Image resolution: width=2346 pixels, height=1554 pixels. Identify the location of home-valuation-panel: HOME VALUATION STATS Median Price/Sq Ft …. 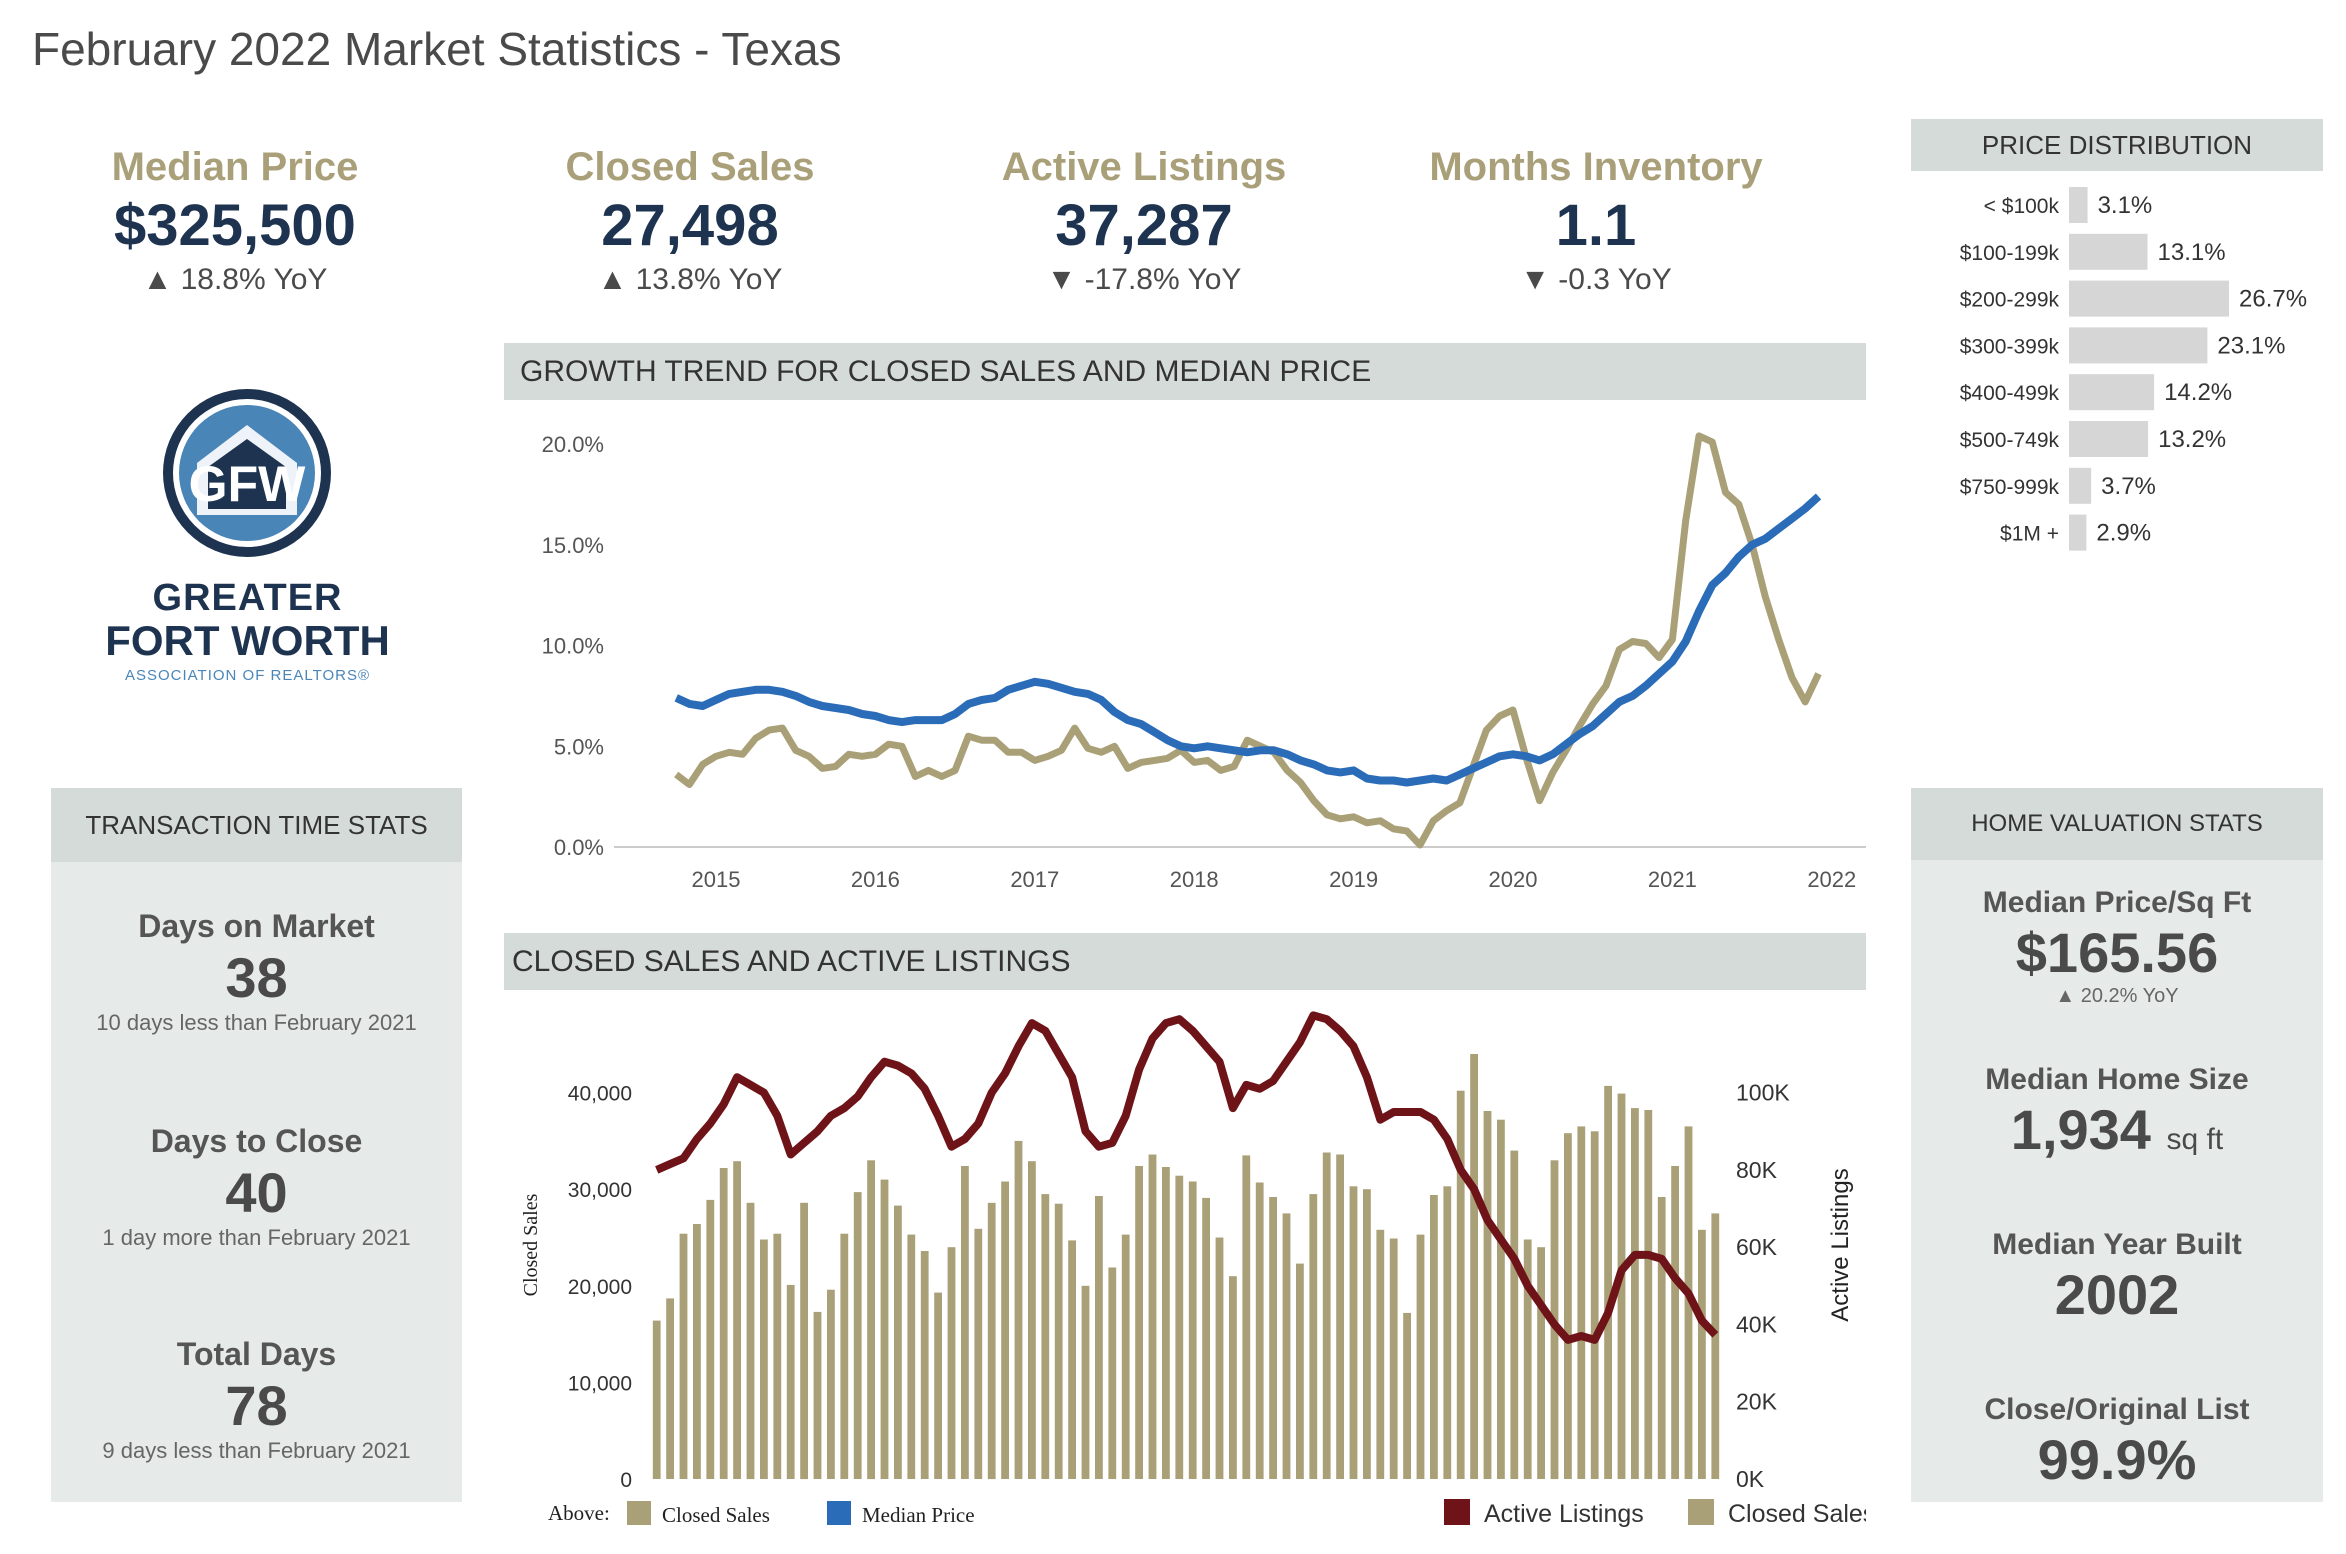
(2117, 1145).